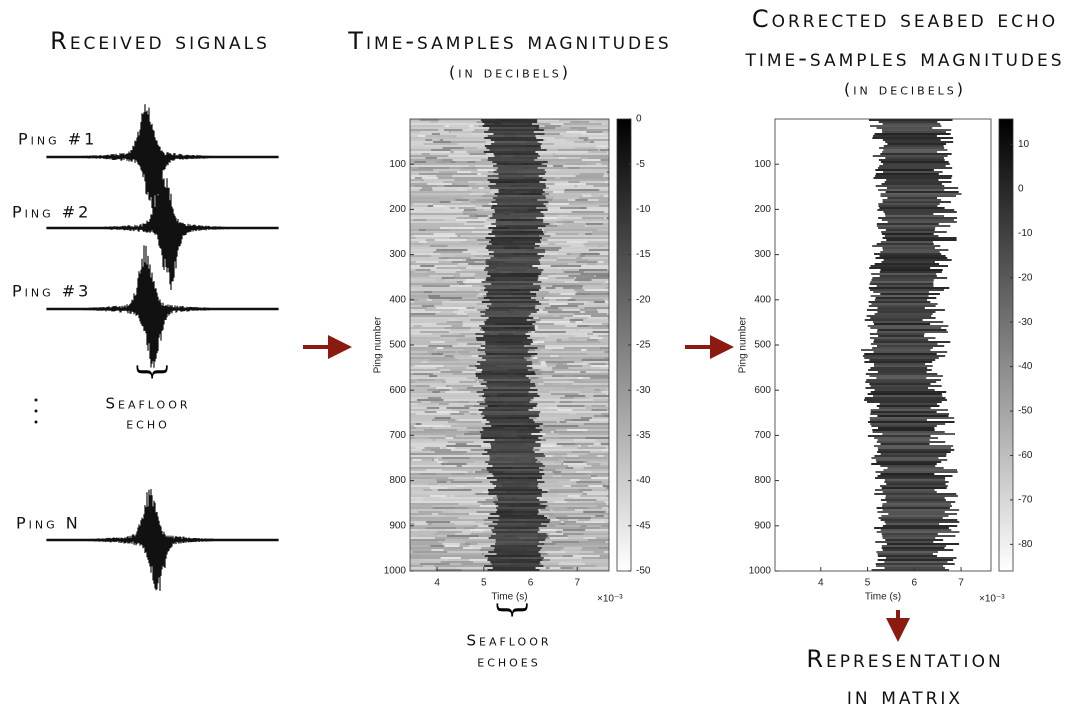 The image size is (1091, 711). What do you see at coordinates (643, 345) in the screenshot?
I see `colorbar-tick-label: -25` at bounding box center [643, 345].